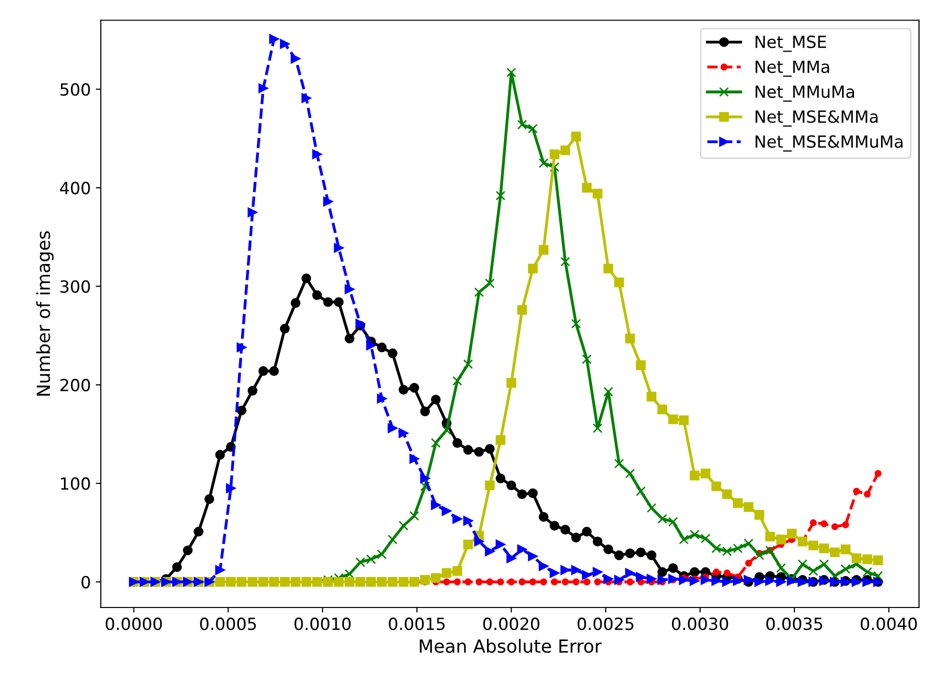 Image resolution: width=933 pixels, height=675 pixels. Describe the element at coordinates (805, 94) in the screenshot. I see `legend-label: Net_MMuMa` at that location.